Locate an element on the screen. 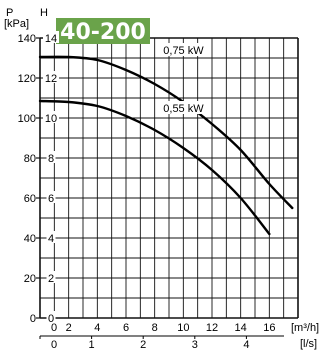 Image resolution: width=323 pixels, height=353 pixels. y-tick-label-m: 10 is located at coordinates (51, 119).